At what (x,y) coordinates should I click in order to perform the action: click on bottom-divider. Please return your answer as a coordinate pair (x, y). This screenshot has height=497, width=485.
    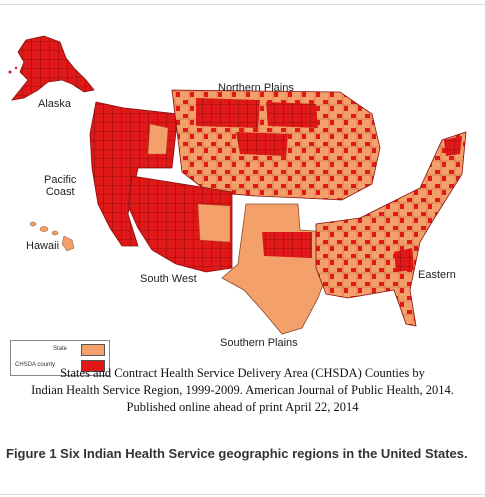
    Looking at the image, I should click on (242, 494).